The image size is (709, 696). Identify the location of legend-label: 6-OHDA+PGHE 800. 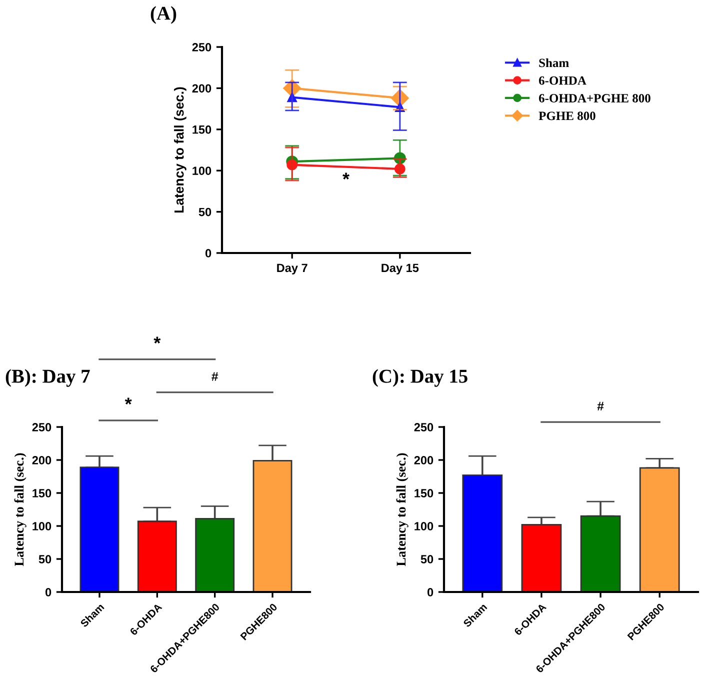
(594, 98).